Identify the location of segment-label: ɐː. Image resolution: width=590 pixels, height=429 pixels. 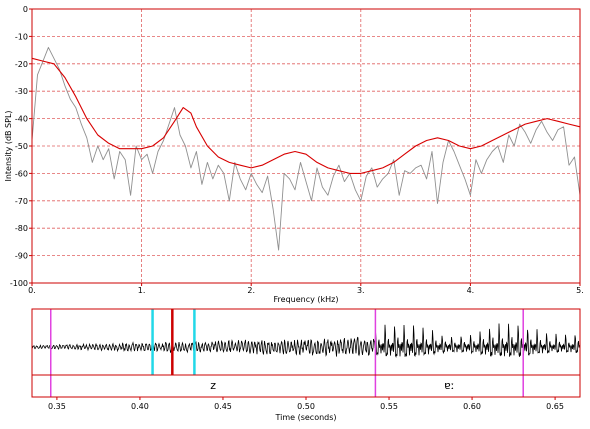
(449, 385).